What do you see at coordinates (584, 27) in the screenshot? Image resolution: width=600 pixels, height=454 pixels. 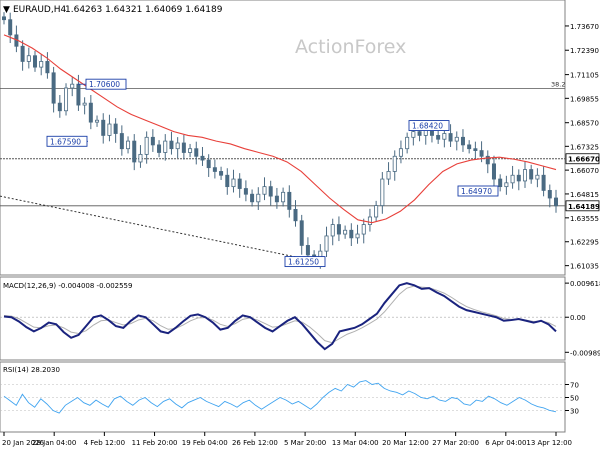 I see `price-ytick-label: 1.73670` at bounding box center [584, 27].